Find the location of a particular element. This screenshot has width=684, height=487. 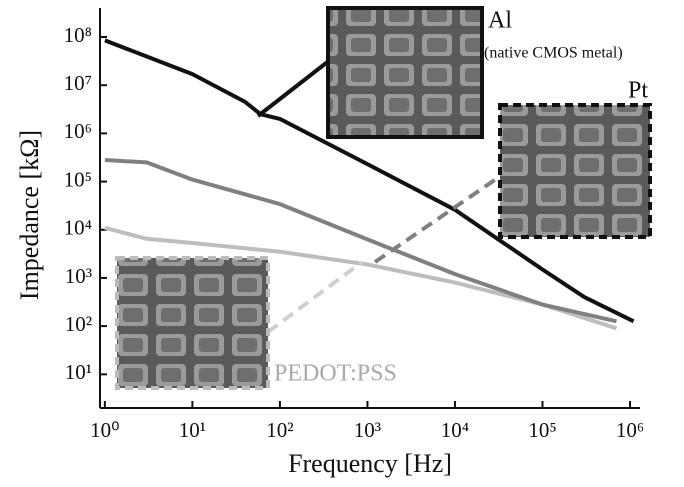

al-label: Al is located at coordinates (500, 21).